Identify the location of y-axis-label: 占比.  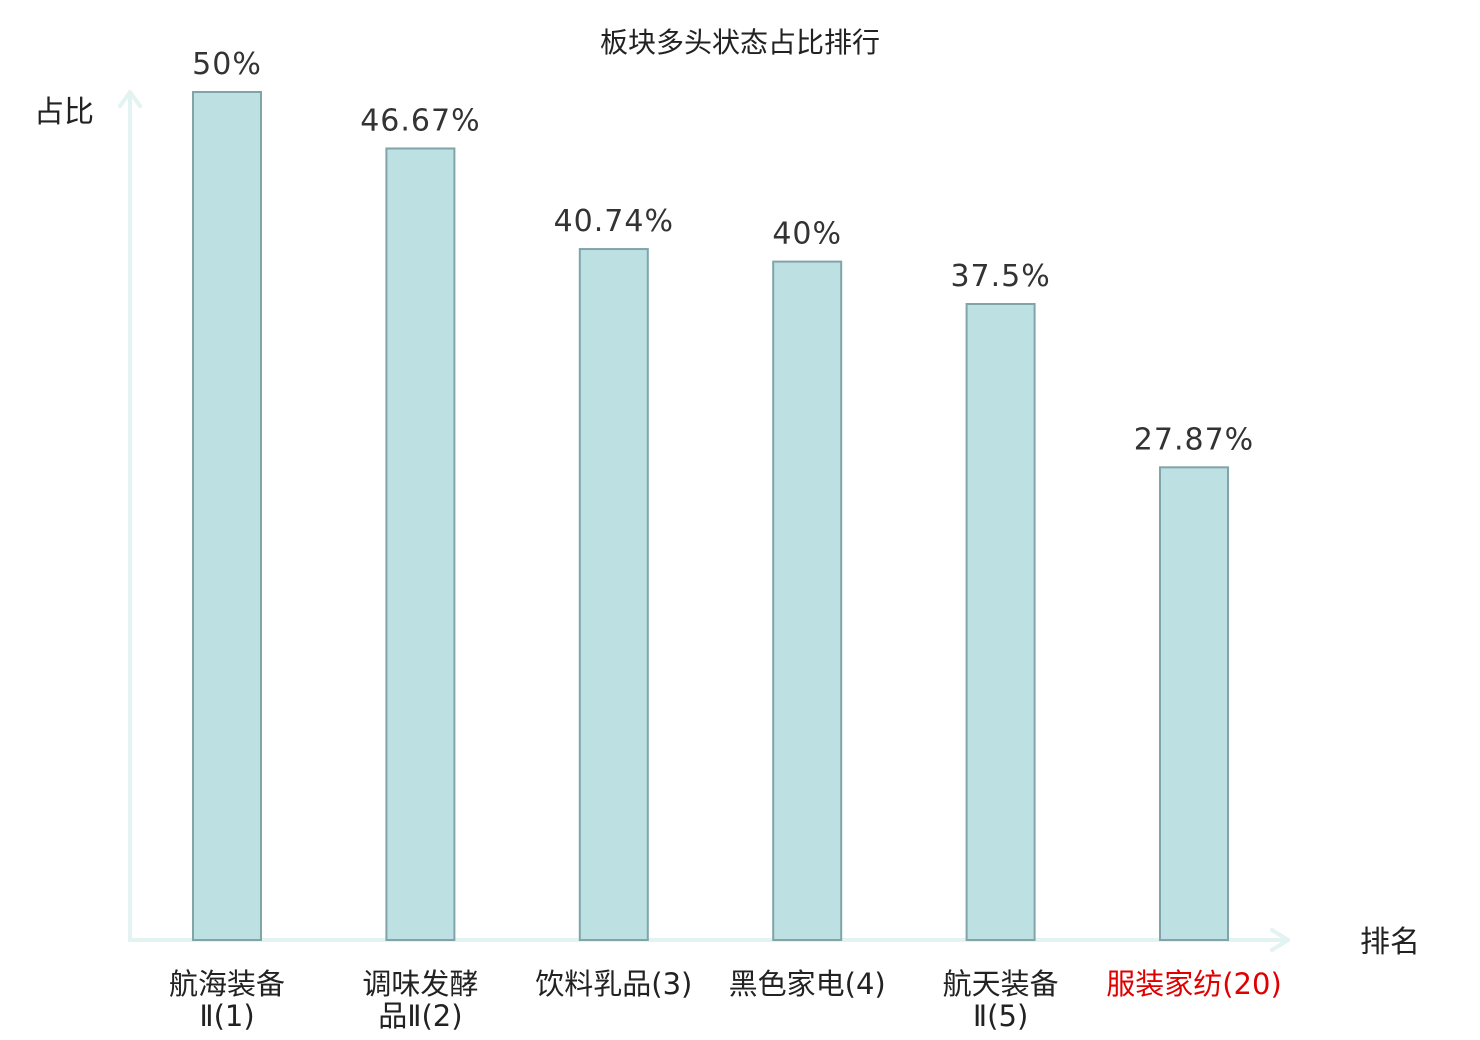
(64, 112).